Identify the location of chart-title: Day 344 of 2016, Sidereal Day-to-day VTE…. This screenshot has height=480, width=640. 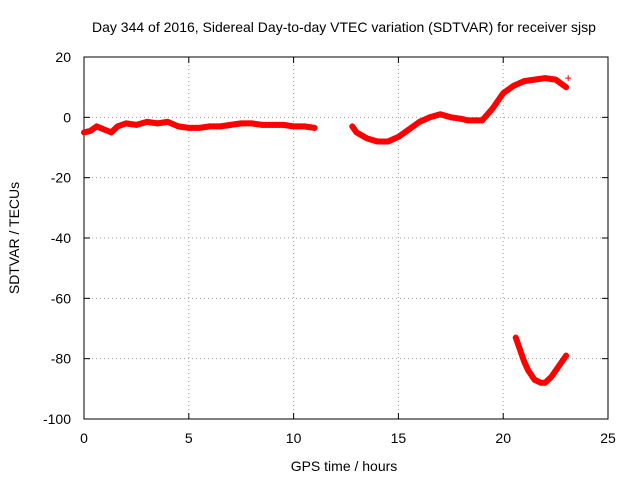
(344, 27).